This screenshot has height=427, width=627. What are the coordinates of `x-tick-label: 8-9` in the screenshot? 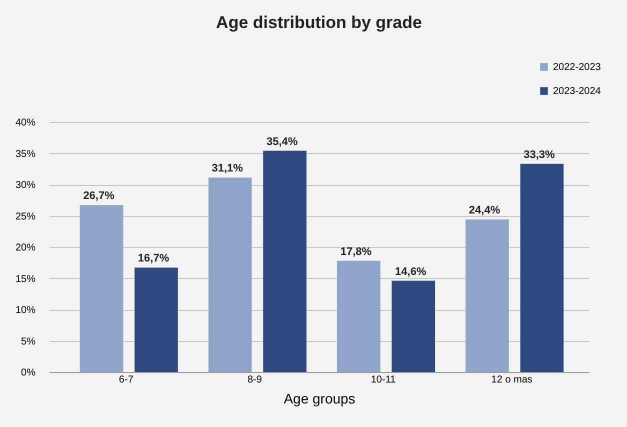 It's located at (254, 380).